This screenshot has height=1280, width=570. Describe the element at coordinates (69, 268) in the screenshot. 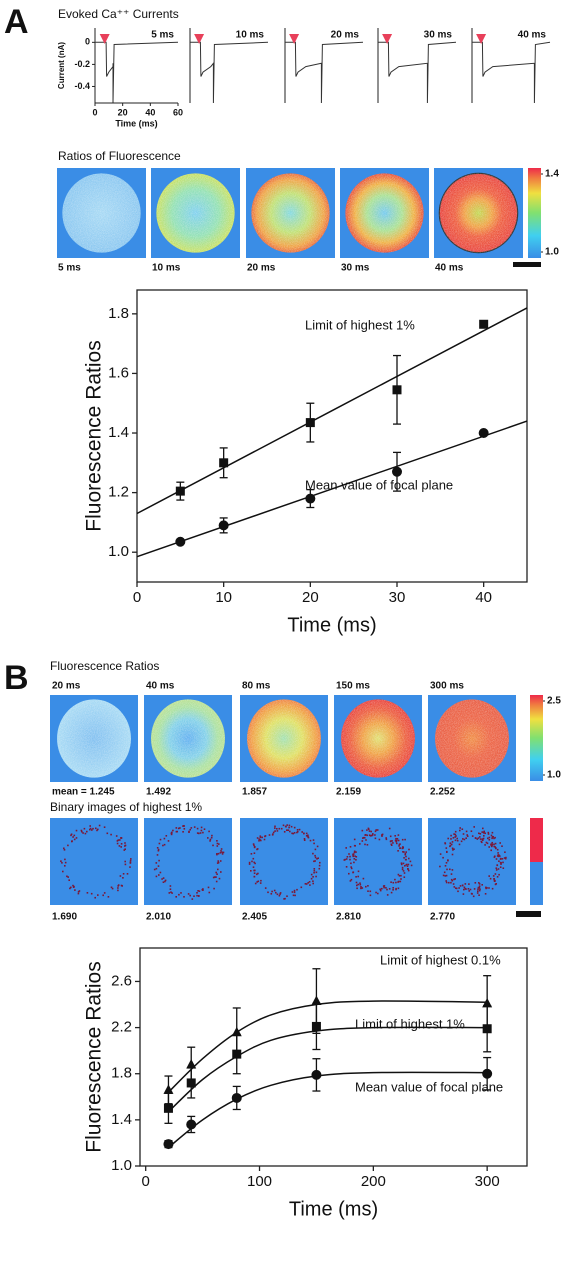

I see `image-label: 5 ms` at that location.